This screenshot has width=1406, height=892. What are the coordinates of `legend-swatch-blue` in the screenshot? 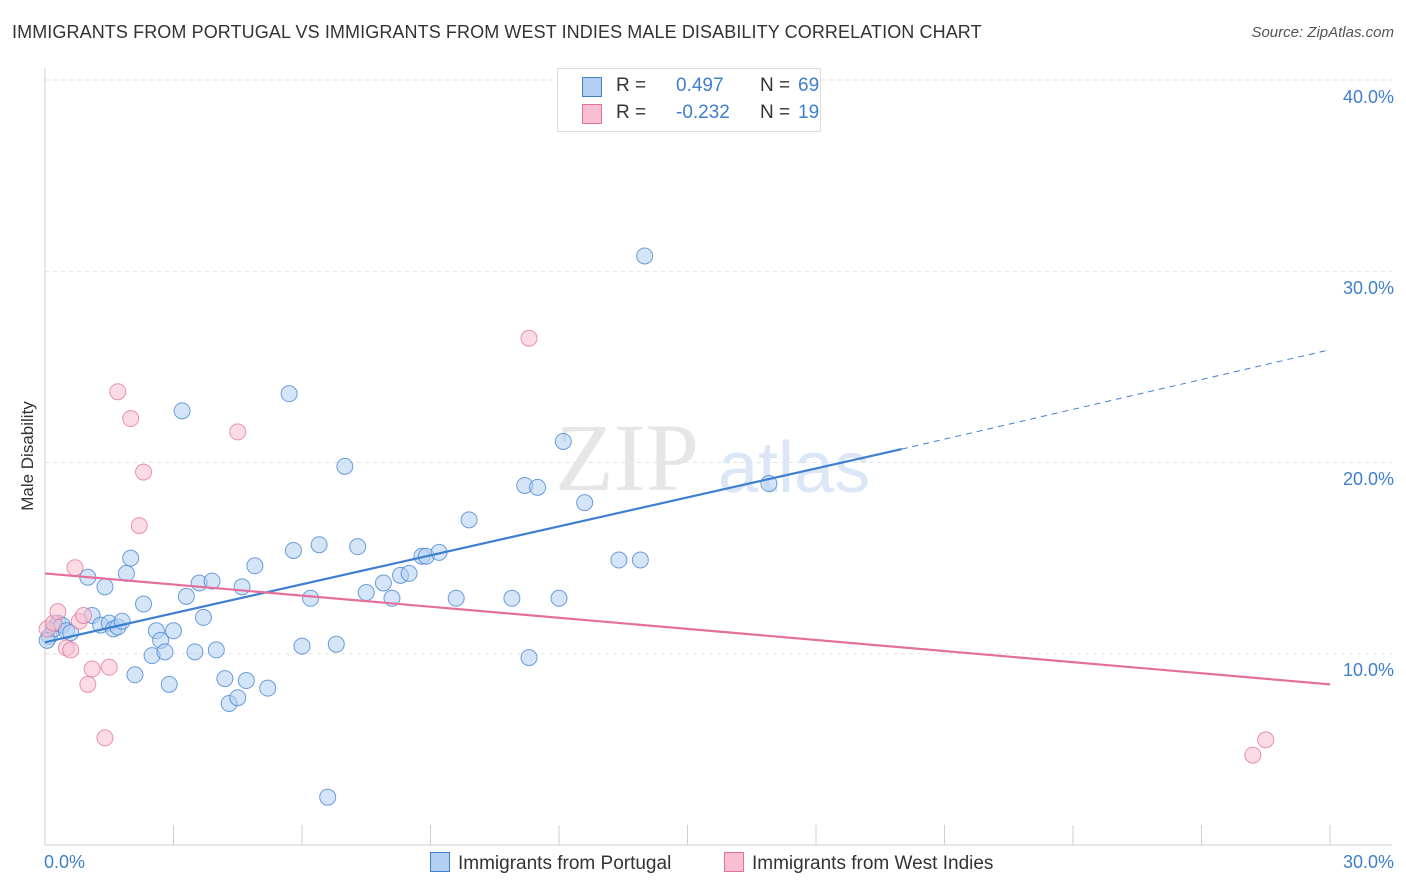 It's located at (592, 87).